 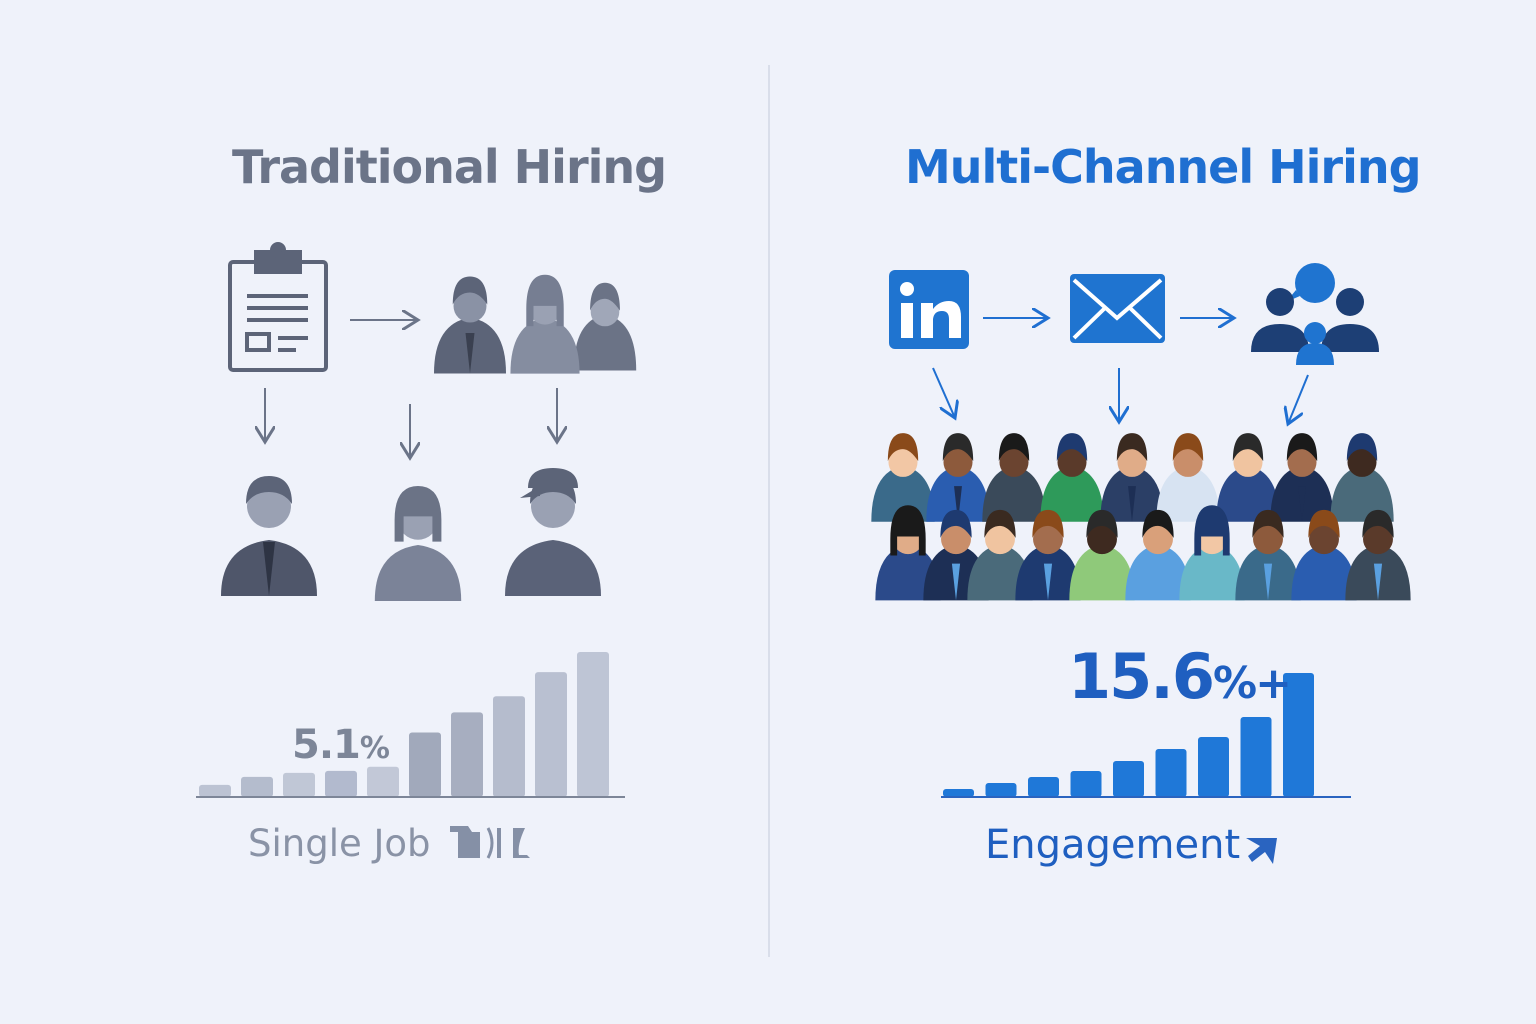 What do you see at coordinates (490, 842) in the screenshot?
I see `broken-logo-glyph` at bounding box center [490, 842].